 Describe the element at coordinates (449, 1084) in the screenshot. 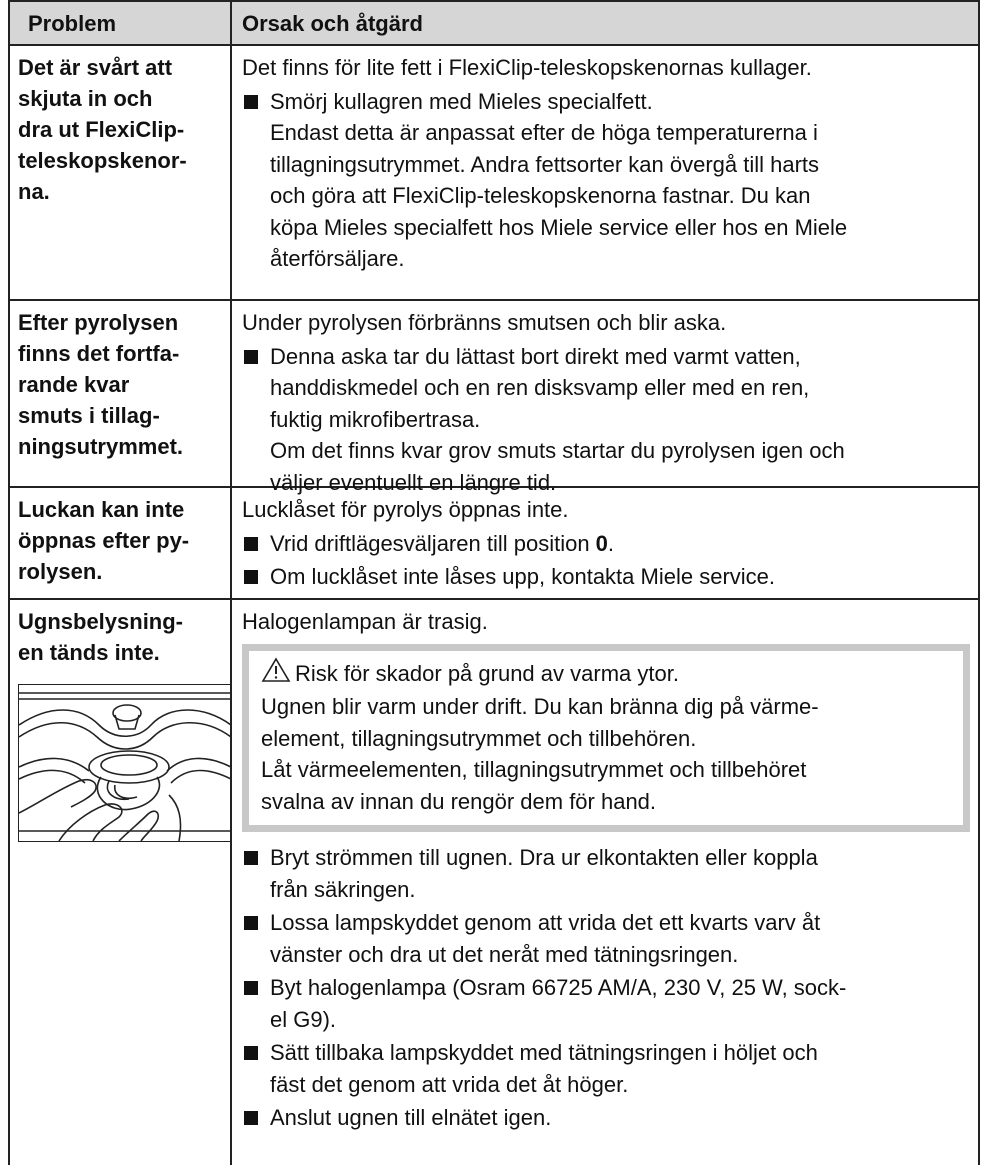

I see `step-line: fäst det genom att vrida det åt höger.` at that location.